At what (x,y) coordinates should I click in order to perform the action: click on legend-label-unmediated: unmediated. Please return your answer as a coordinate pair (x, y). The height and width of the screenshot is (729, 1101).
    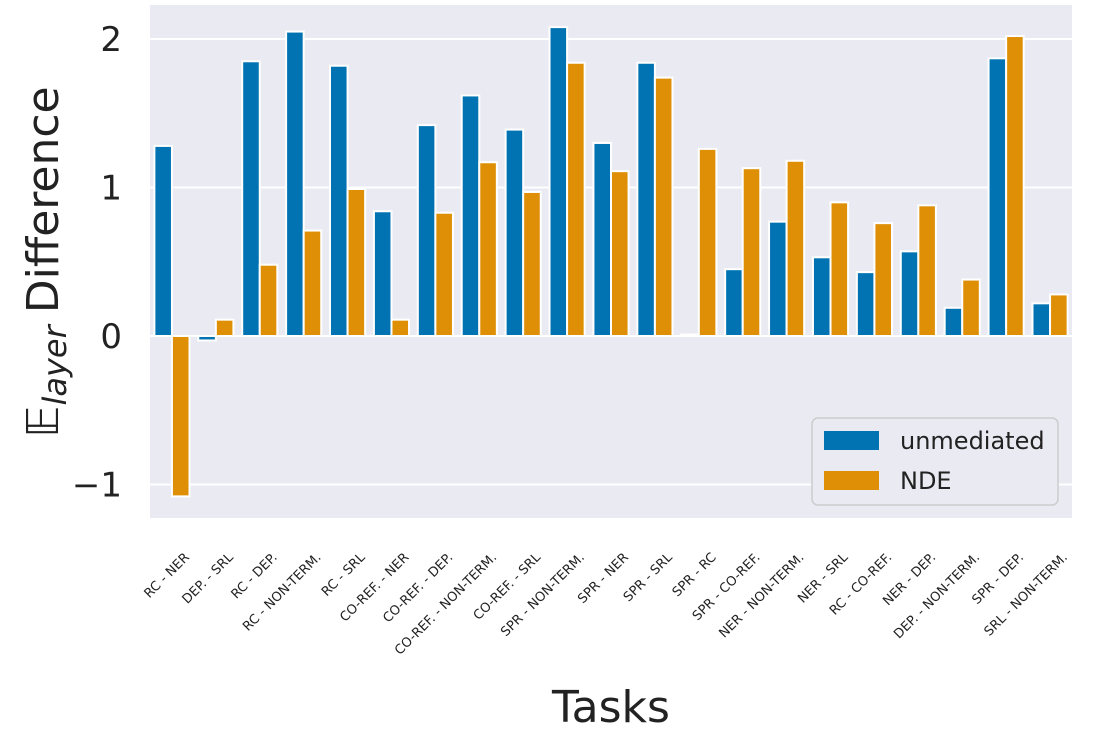
    Looking at the image, I should click on (972, 441).